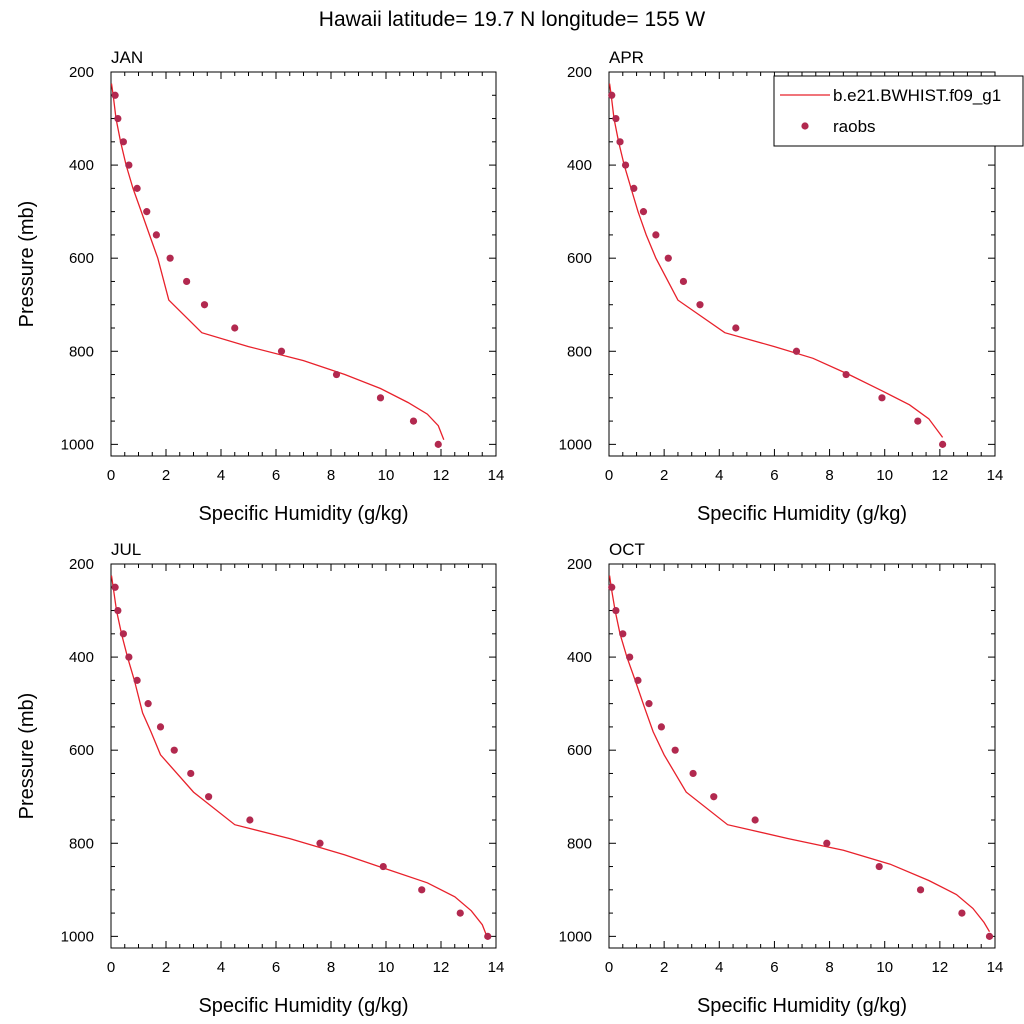 Image resolution: width=1024 pixels, height=1024 pixels. I want to click on y-axis-label: Pressure (mb), so click(27, 756).